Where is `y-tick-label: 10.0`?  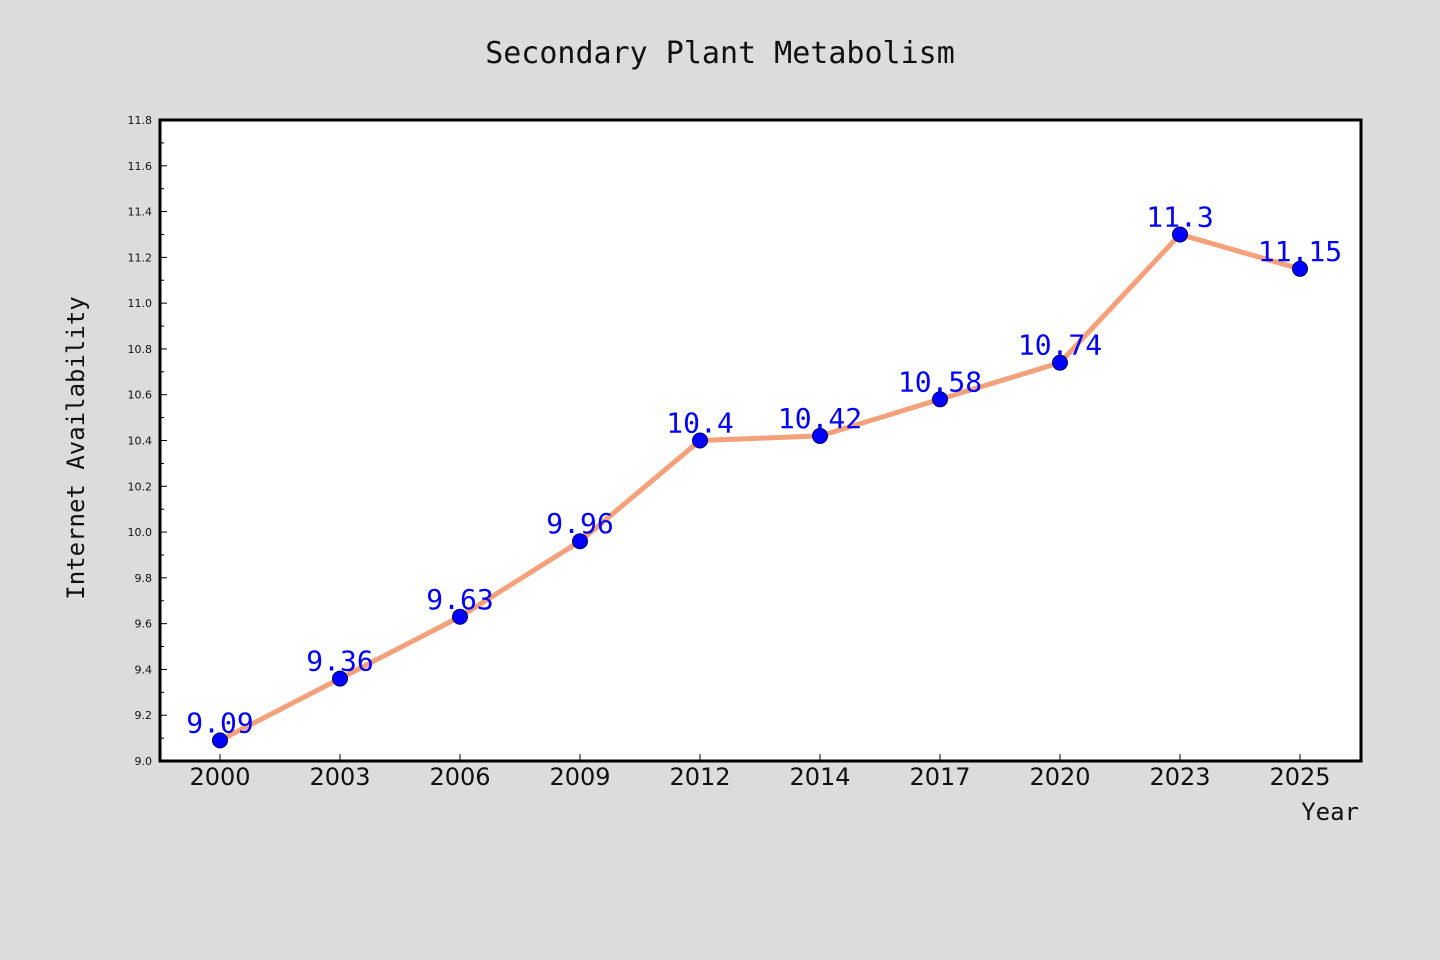 y-tick-label: 10.0 is located at coordinates (140, 532).